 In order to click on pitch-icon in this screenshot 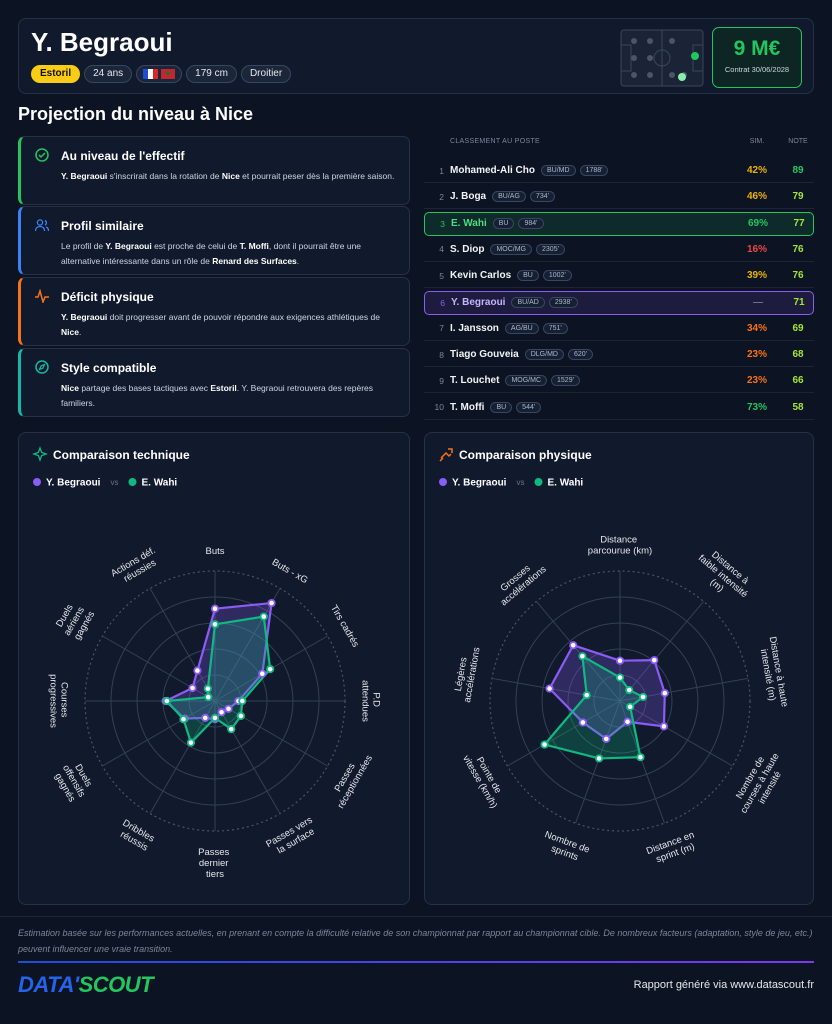, I will do `click(662, 58)`.